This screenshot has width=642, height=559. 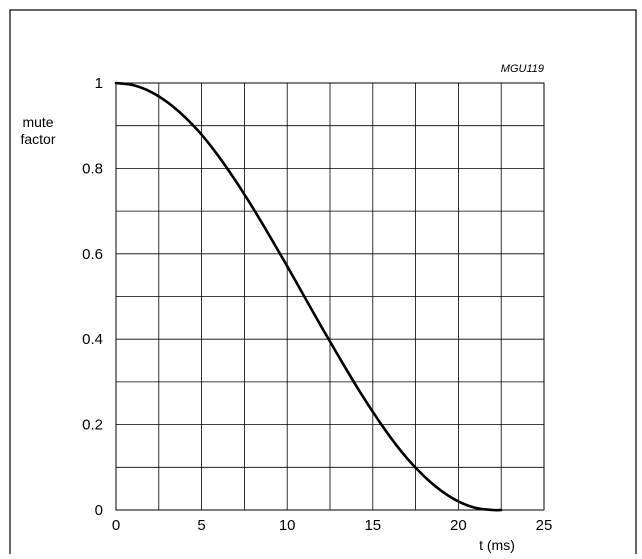 What do you see at coordinates (37, 139) in the screenshot?
I see `y-axis-label-line-2: factor` at bounding box center [37, 139].